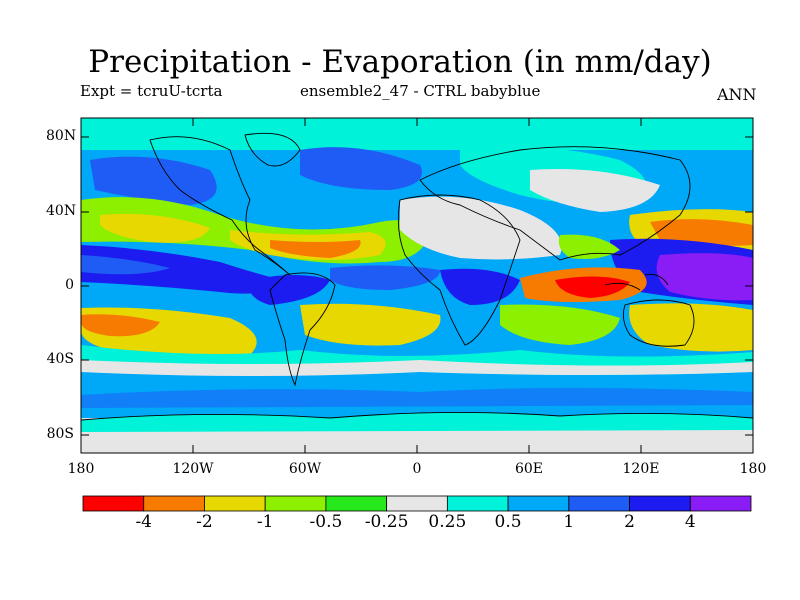 This screenshot has width=800, height=600. I want to click on field-india-green, so click(589, 246).